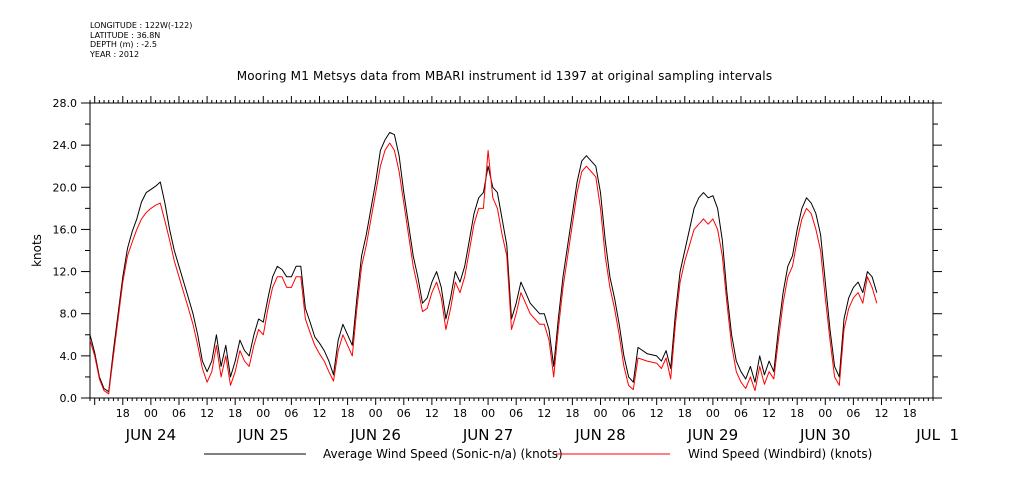 The height and width of the screenshot is (504, 1009). I want to click on x-date-label: JUN 25, so click(262, 435).